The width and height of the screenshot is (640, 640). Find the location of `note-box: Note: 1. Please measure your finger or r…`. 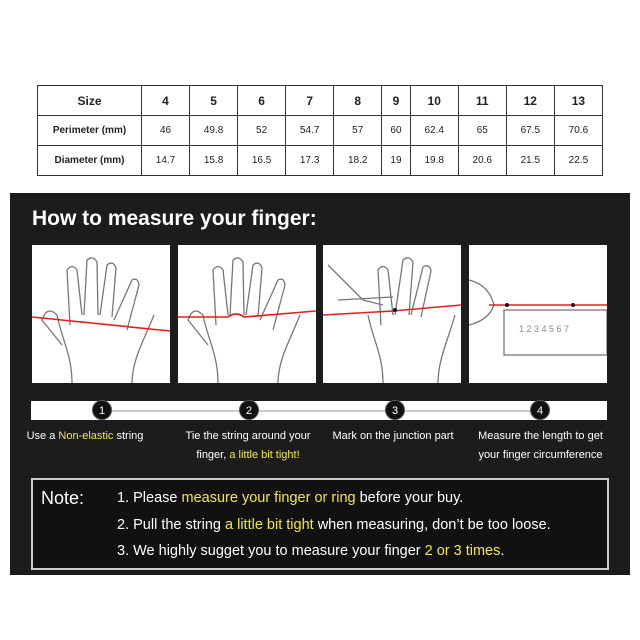

note-box: Note: 1. Please measure your finger or r… is located at coordinates (320, 524).